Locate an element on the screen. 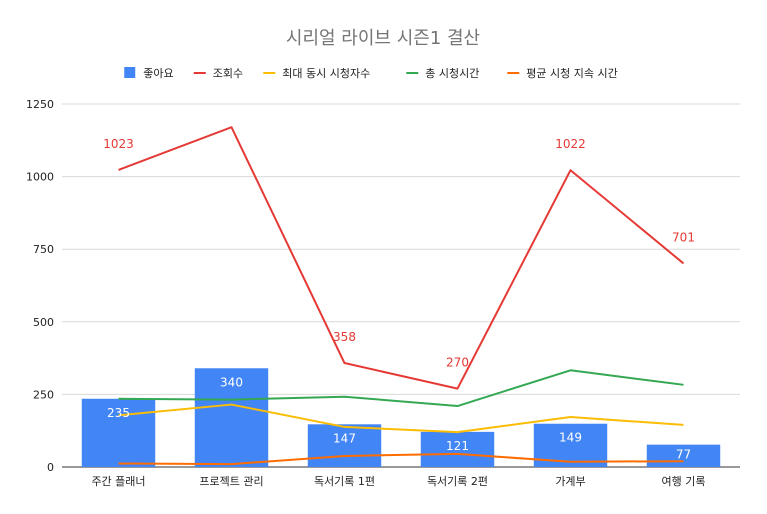 The height and width of the screenshot is (514, 767). x-tick-label: 프로젝트 관리 is located at coordinates (231, 481).